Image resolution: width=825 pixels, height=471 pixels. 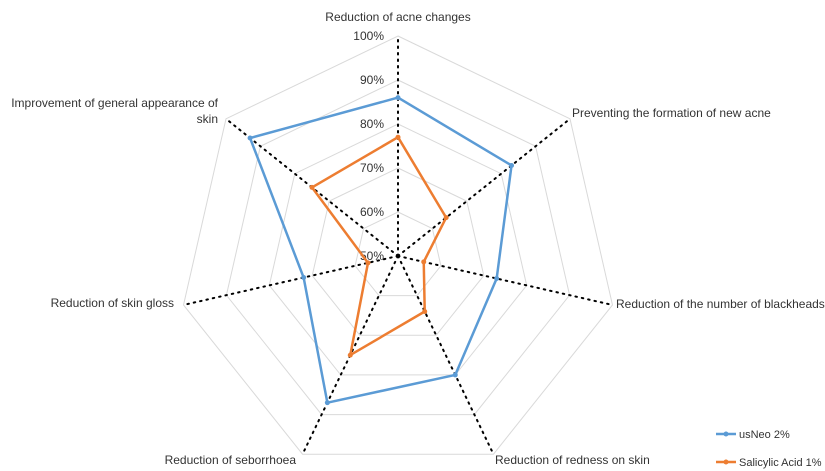 I want to click on legend-label: Salicylic Acid 1%, so click(x=780, y=463).